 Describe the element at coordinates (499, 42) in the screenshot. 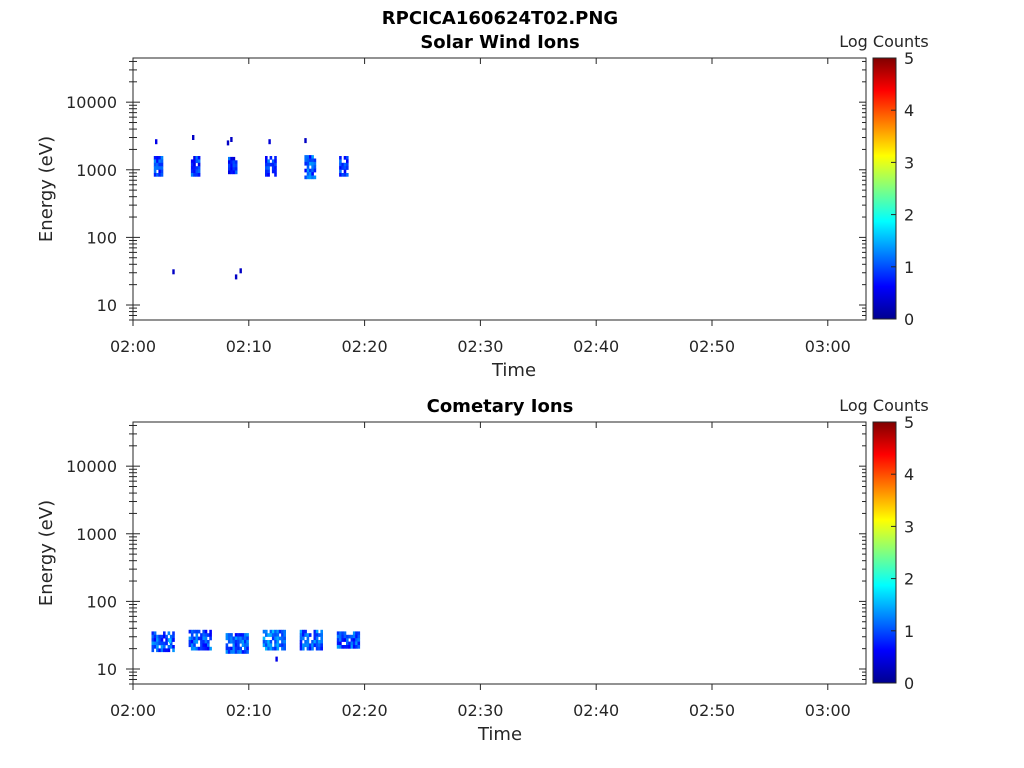

I see `chart-title-solar-wind: Solar Wind Ions` at that location.